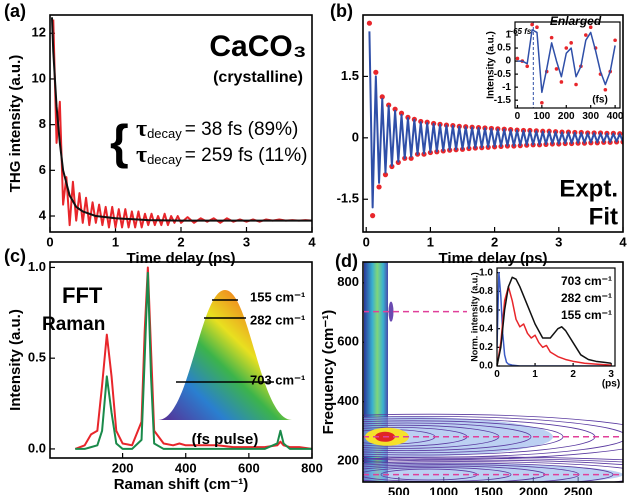 The image size is (628, 495). I want to click on y-tick-label: 4, so click(43, 214).